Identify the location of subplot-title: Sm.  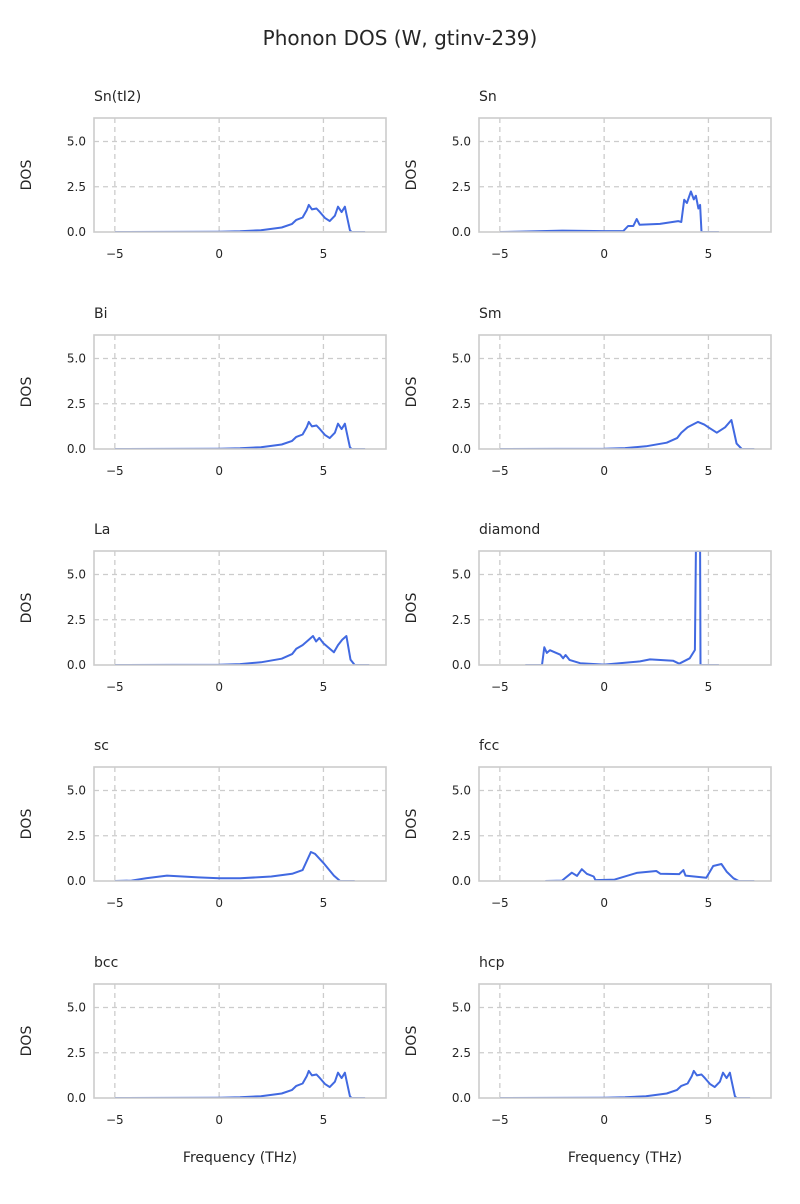
(490, 314).